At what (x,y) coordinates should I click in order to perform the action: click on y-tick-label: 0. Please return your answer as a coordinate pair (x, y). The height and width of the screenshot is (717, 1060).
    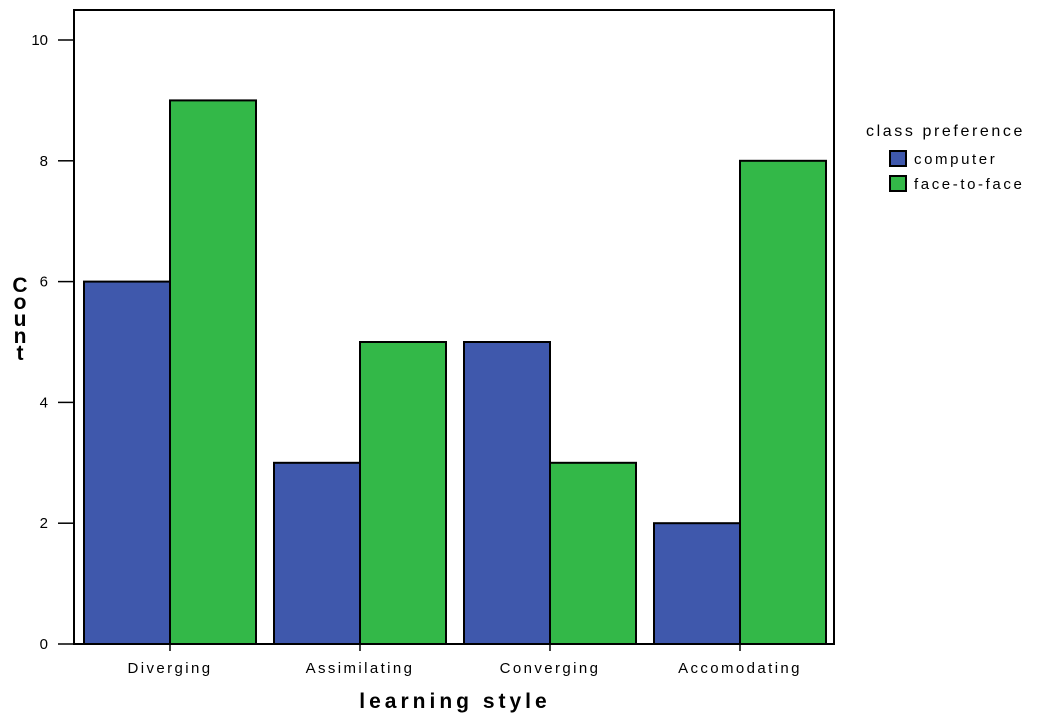
    Looking at the image, I should click on (44, 644).